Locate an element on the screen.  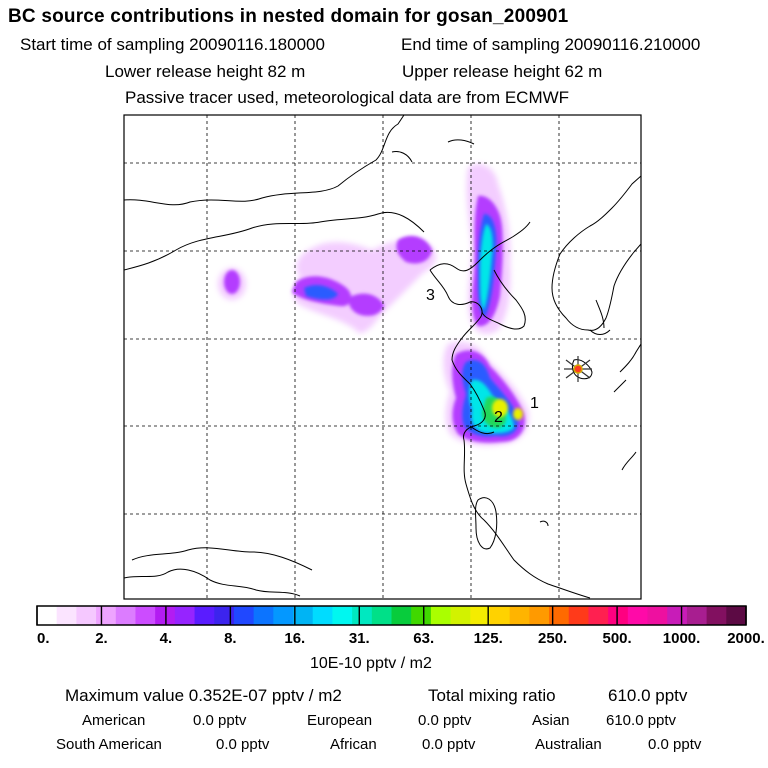
american-value: 0.0 pptv is located at coordinates (220, 720).